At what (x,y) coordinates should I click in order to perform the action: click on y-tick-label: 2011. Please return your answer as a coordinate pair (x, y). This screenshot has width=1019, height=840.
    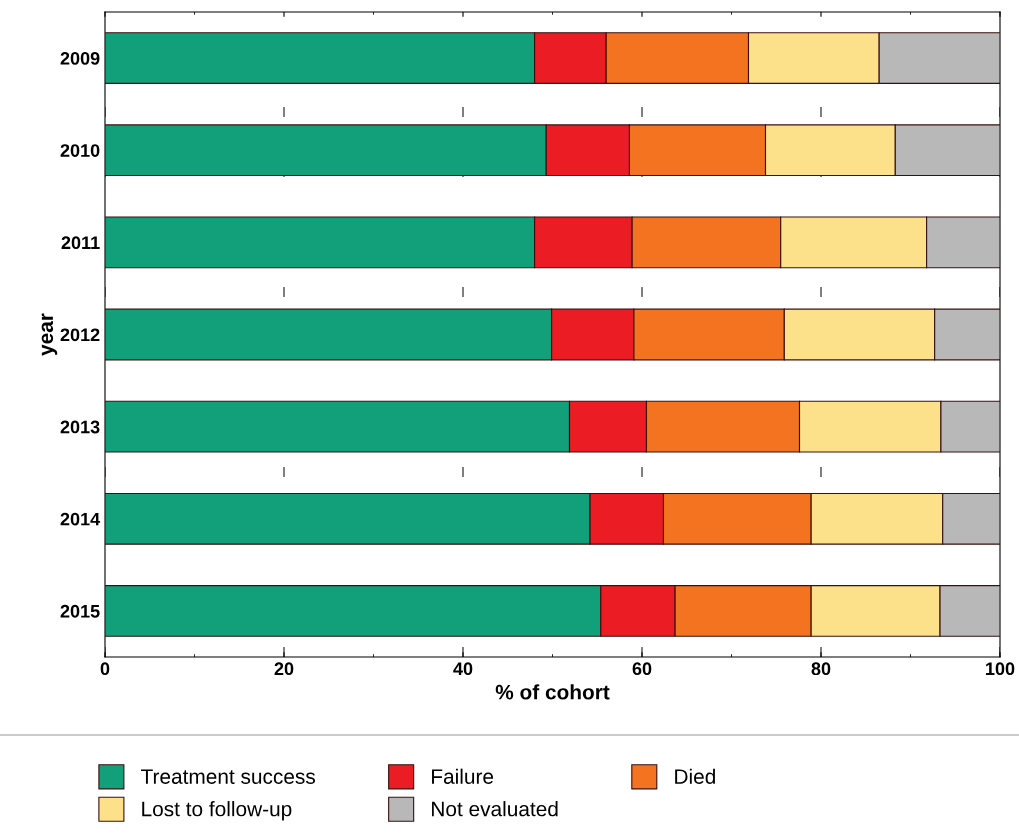
    Looking at the image, I should click on (80, 243).